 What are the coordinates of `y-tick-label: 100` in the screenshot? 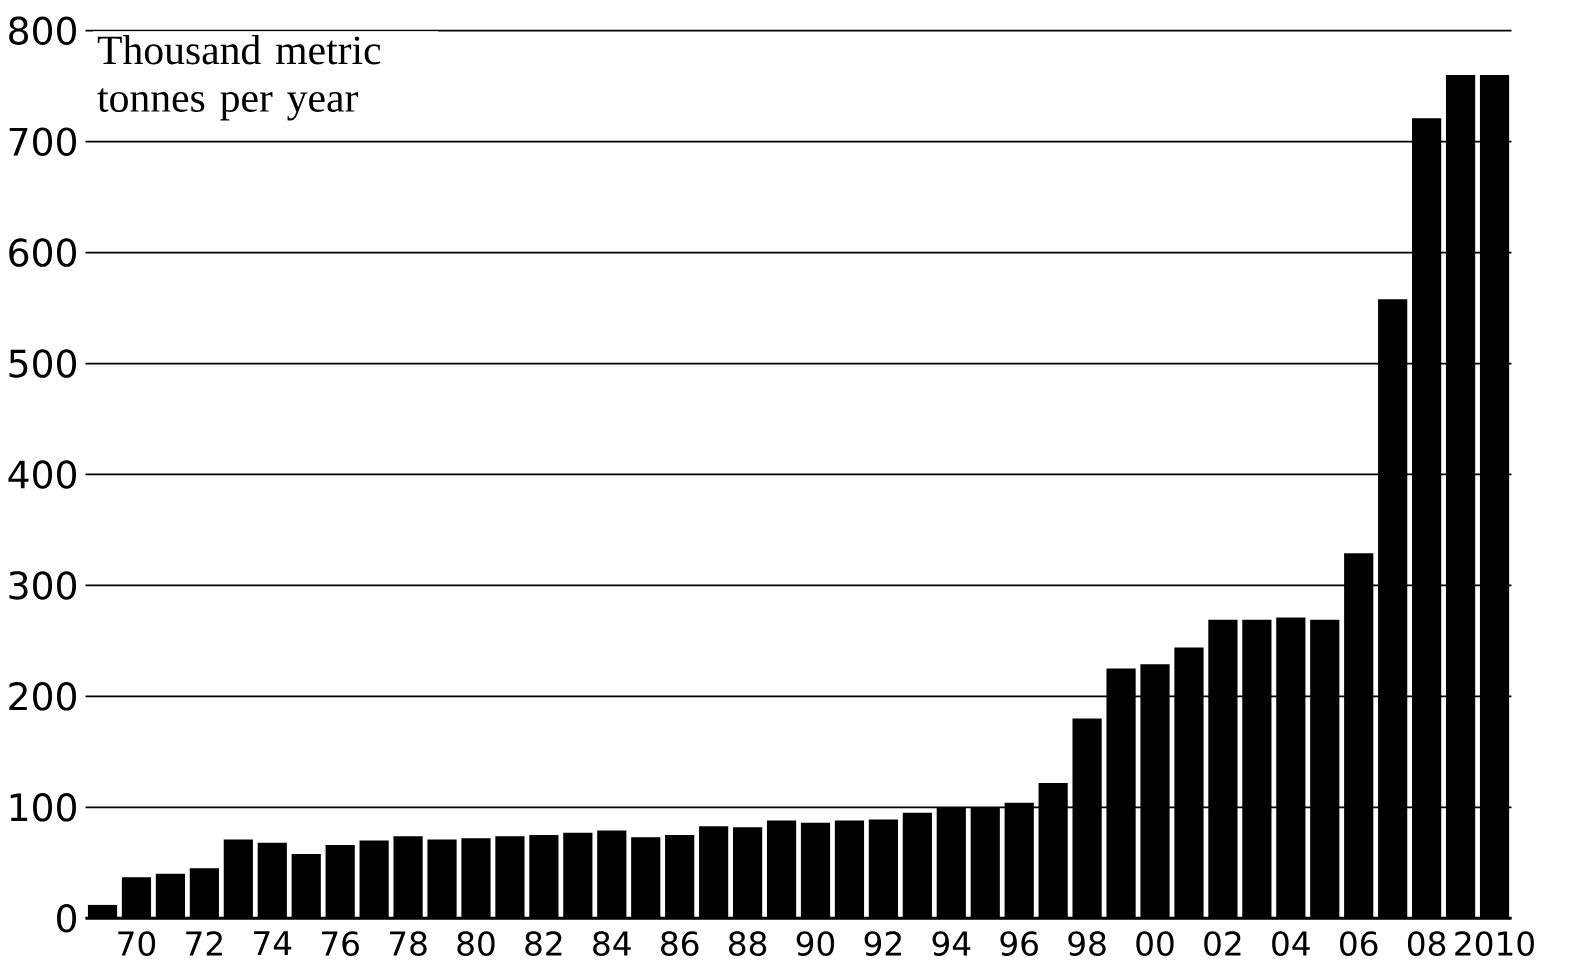 It's located at (43, 807).